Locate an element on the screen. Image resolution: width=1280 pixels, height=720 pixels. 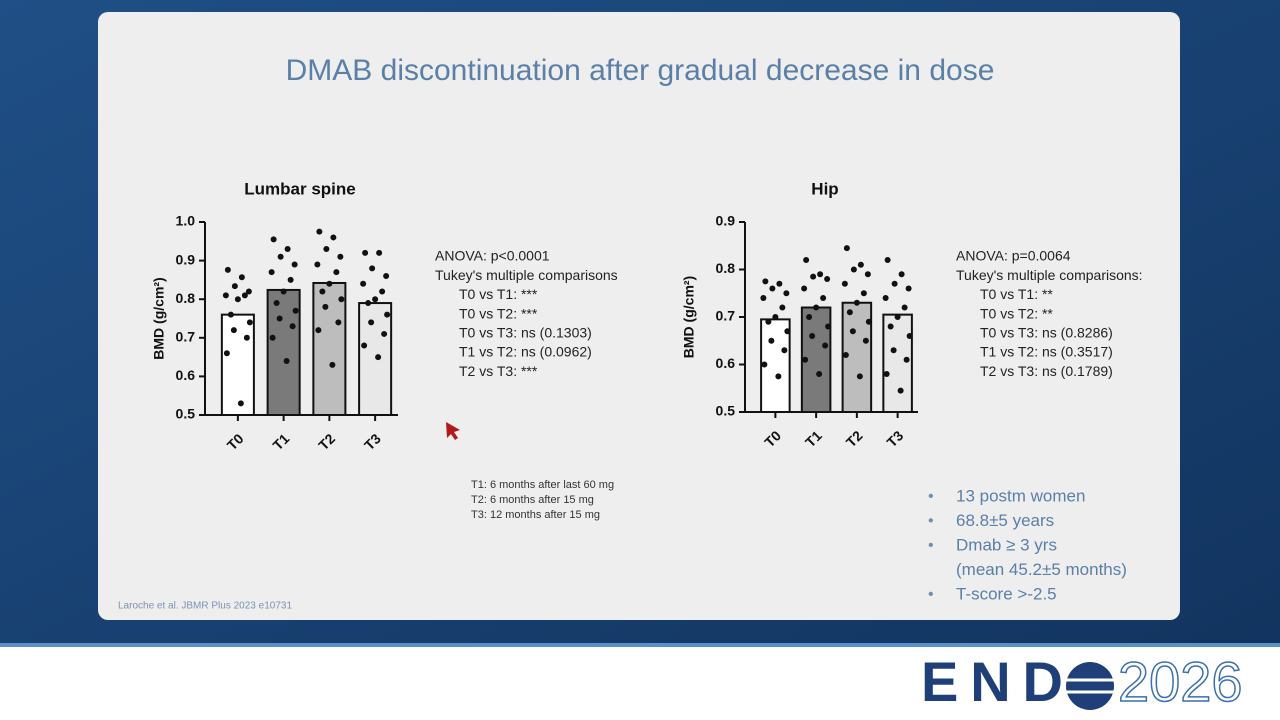
stats-text: Tukey's multiple comparisons is located at coordinates (526, 275).